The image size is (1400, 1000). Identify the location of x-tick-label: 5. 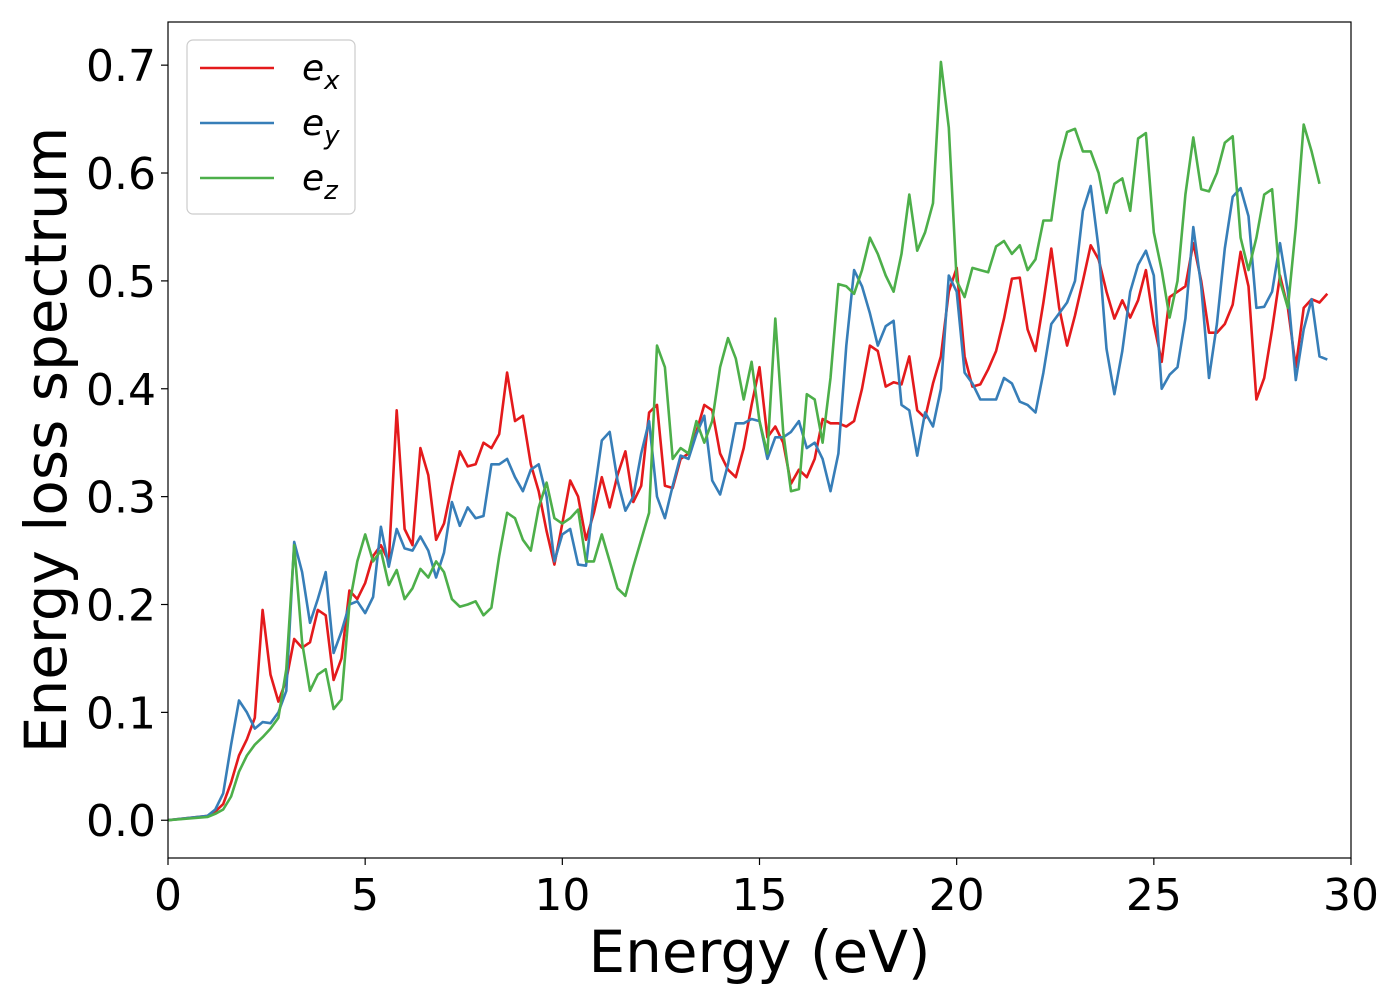
(365, 895).